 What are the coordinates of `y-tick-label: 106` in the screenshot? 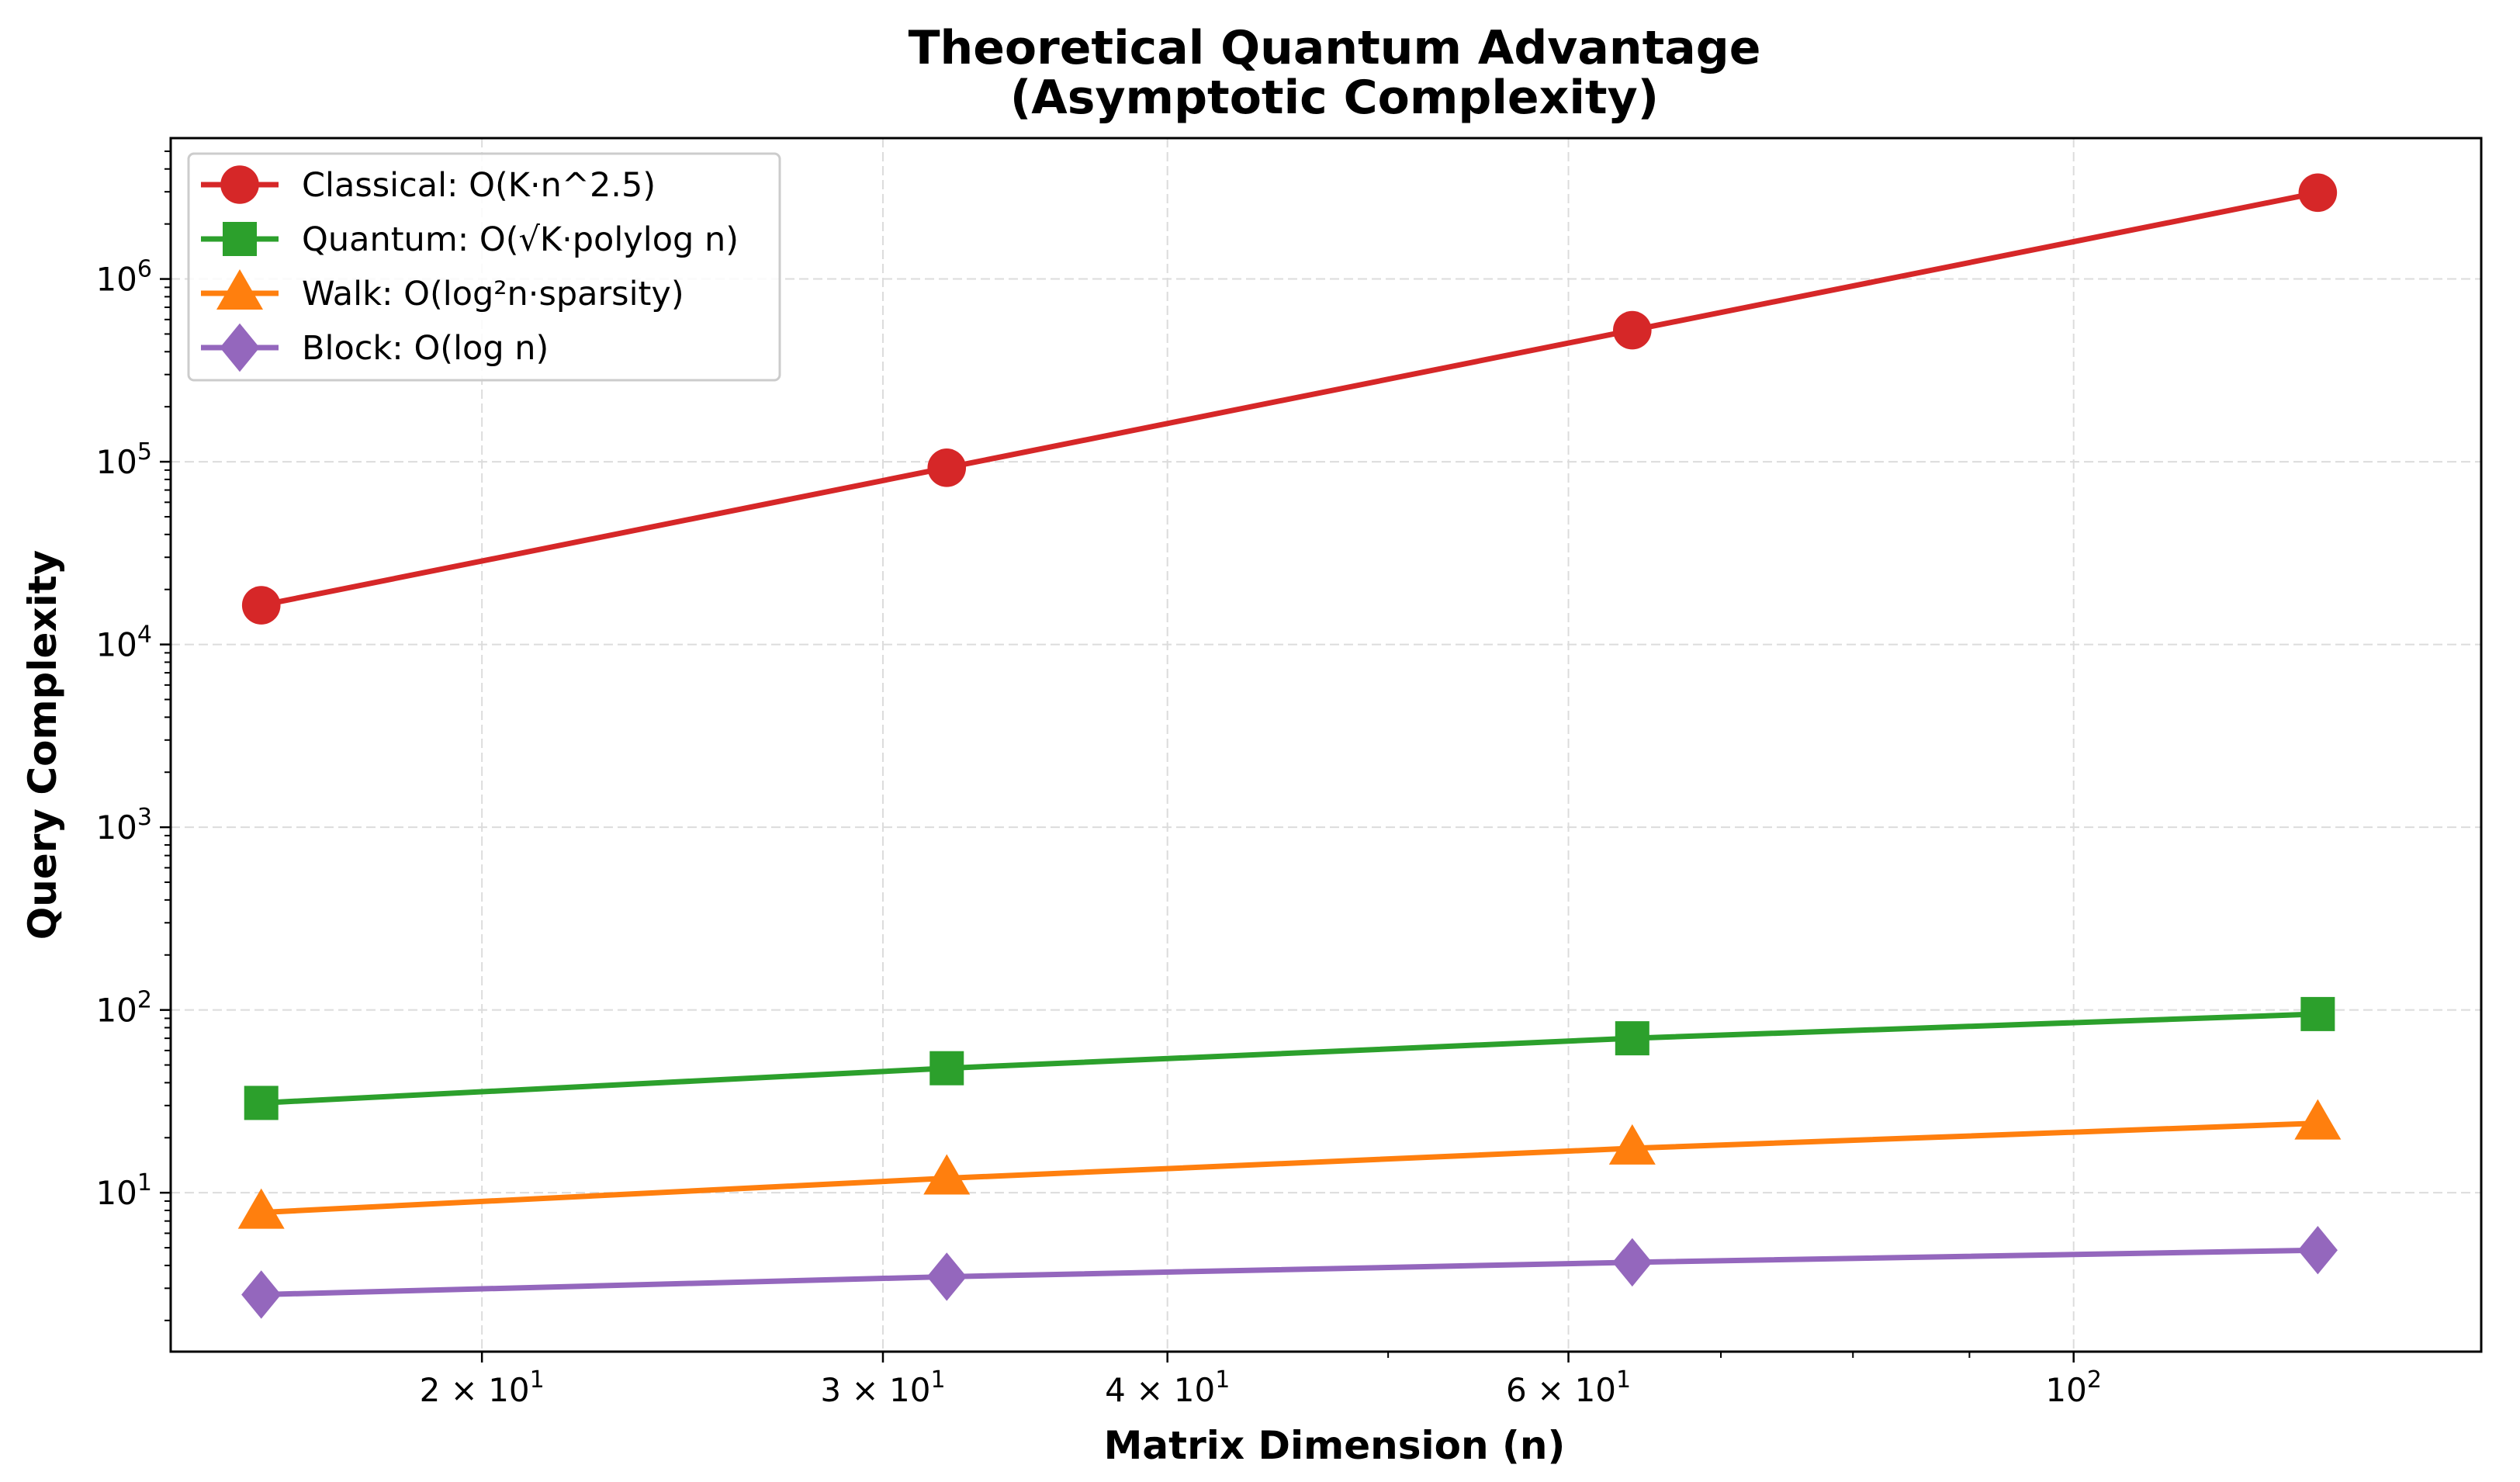 It's located at (123, 278).